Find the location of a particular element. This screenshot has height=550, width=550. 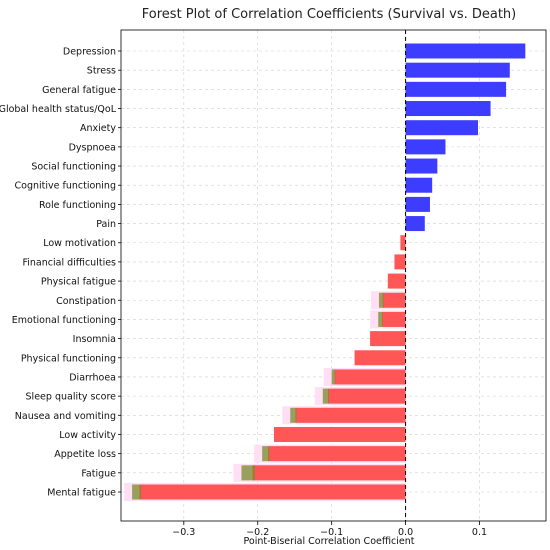

bar-social-functioning is located at coordinates (421, 166).